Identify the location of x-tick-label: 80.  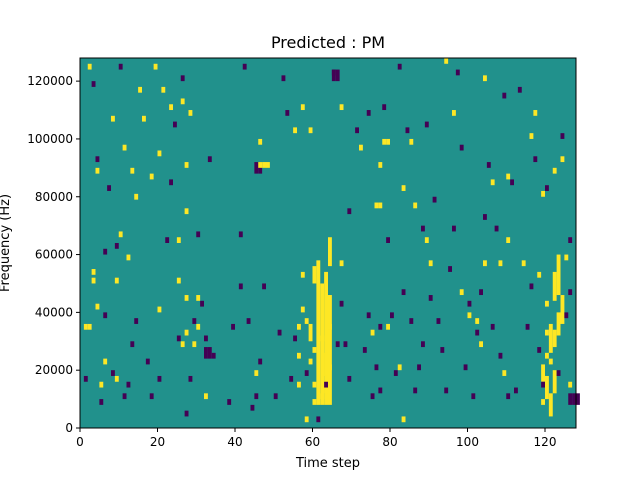
(389, 442).